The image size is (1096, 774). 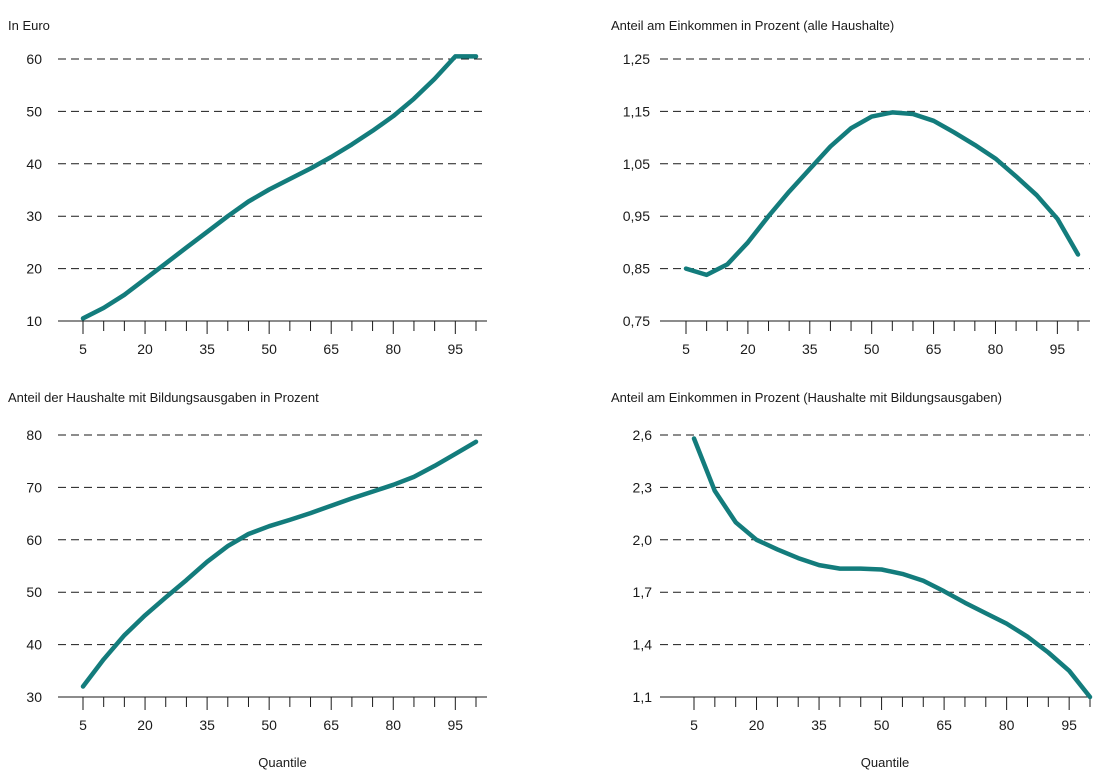 What do you see at coordinates (643, 645) in the screenshot?
I see `y-tick-label: 1,4` at bounding box center [643, 645].